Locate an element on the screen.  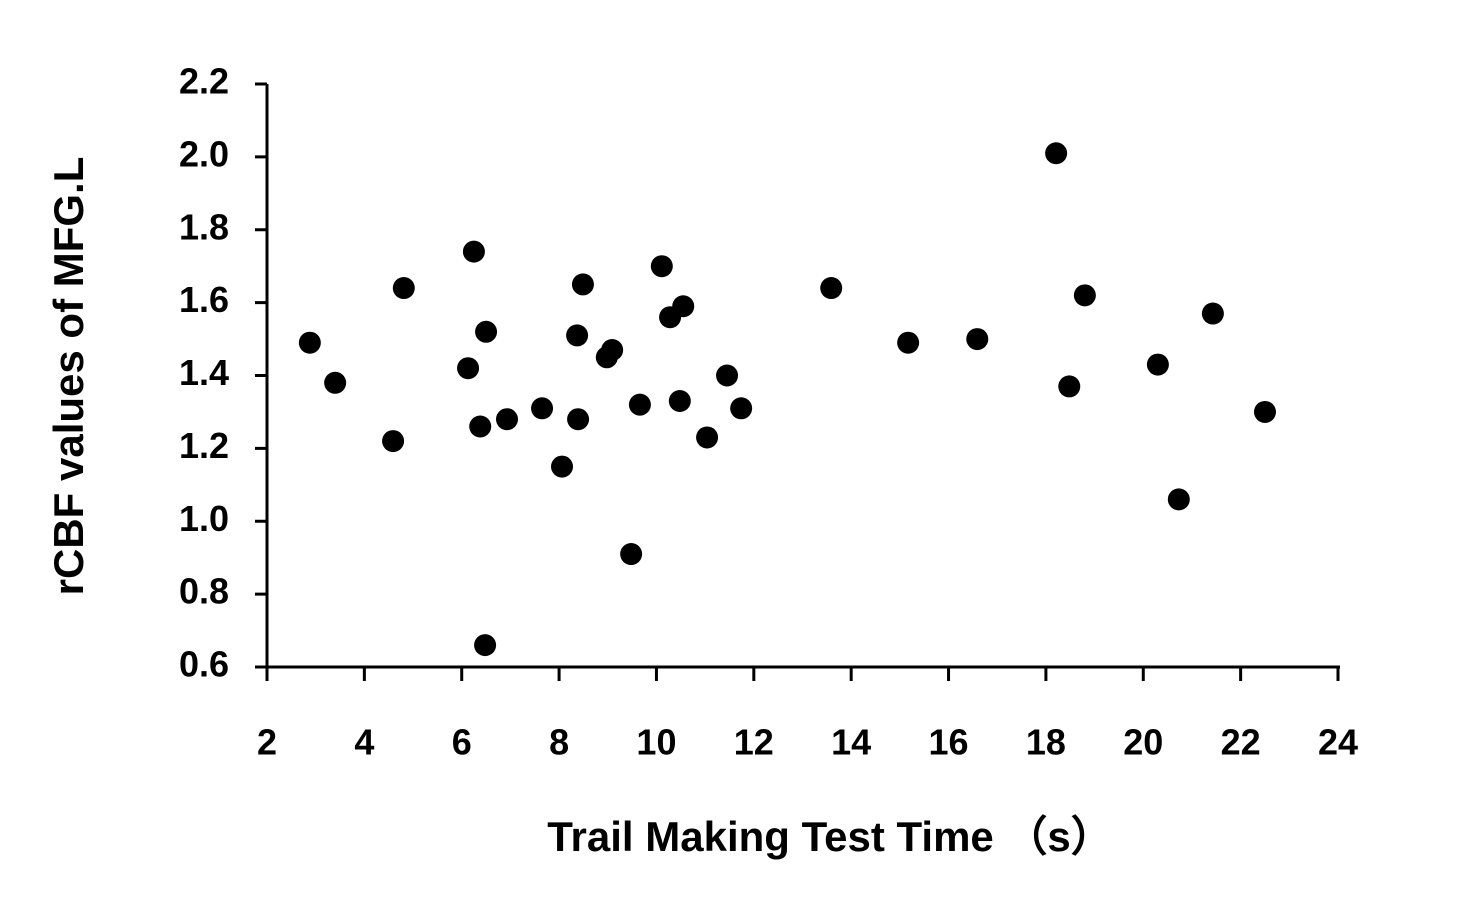
x-tick-label: 20 is located at coordinates (1143, 742).